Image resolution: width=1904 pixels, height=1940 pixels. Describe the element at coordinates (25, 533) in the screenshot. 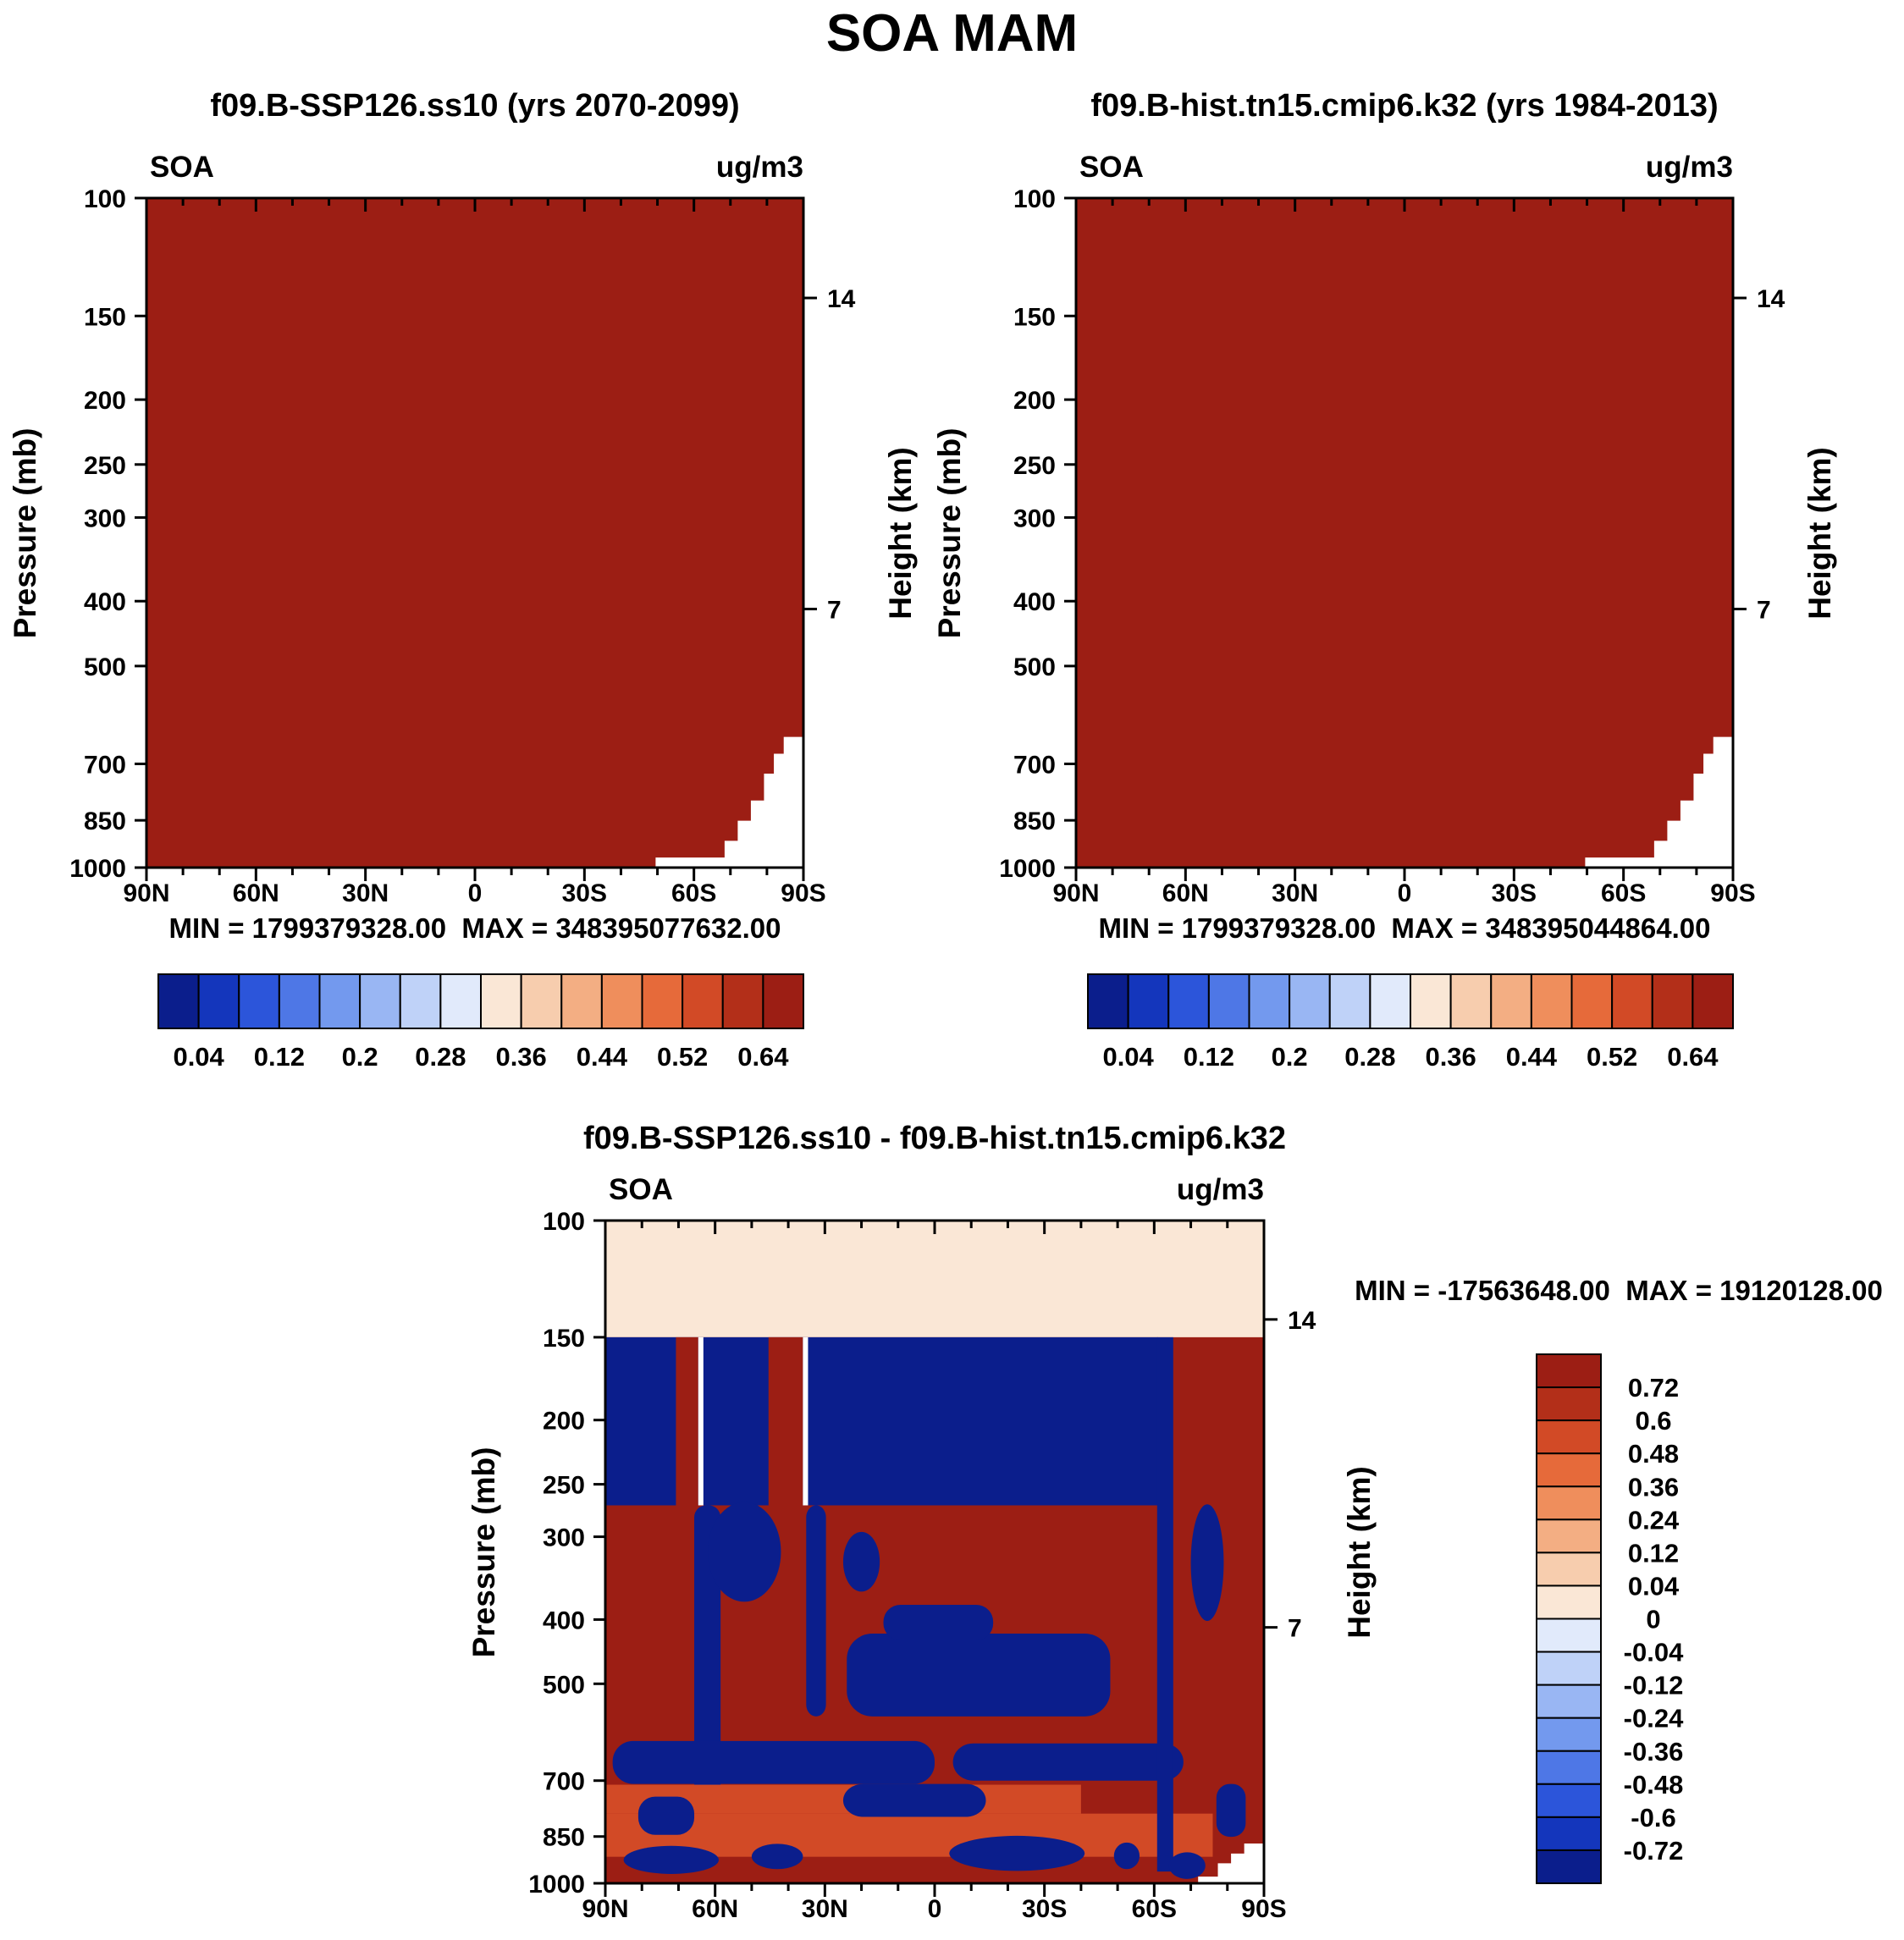

I see `pressure-axis-label-top-left: Pressure (mb)` at that location.